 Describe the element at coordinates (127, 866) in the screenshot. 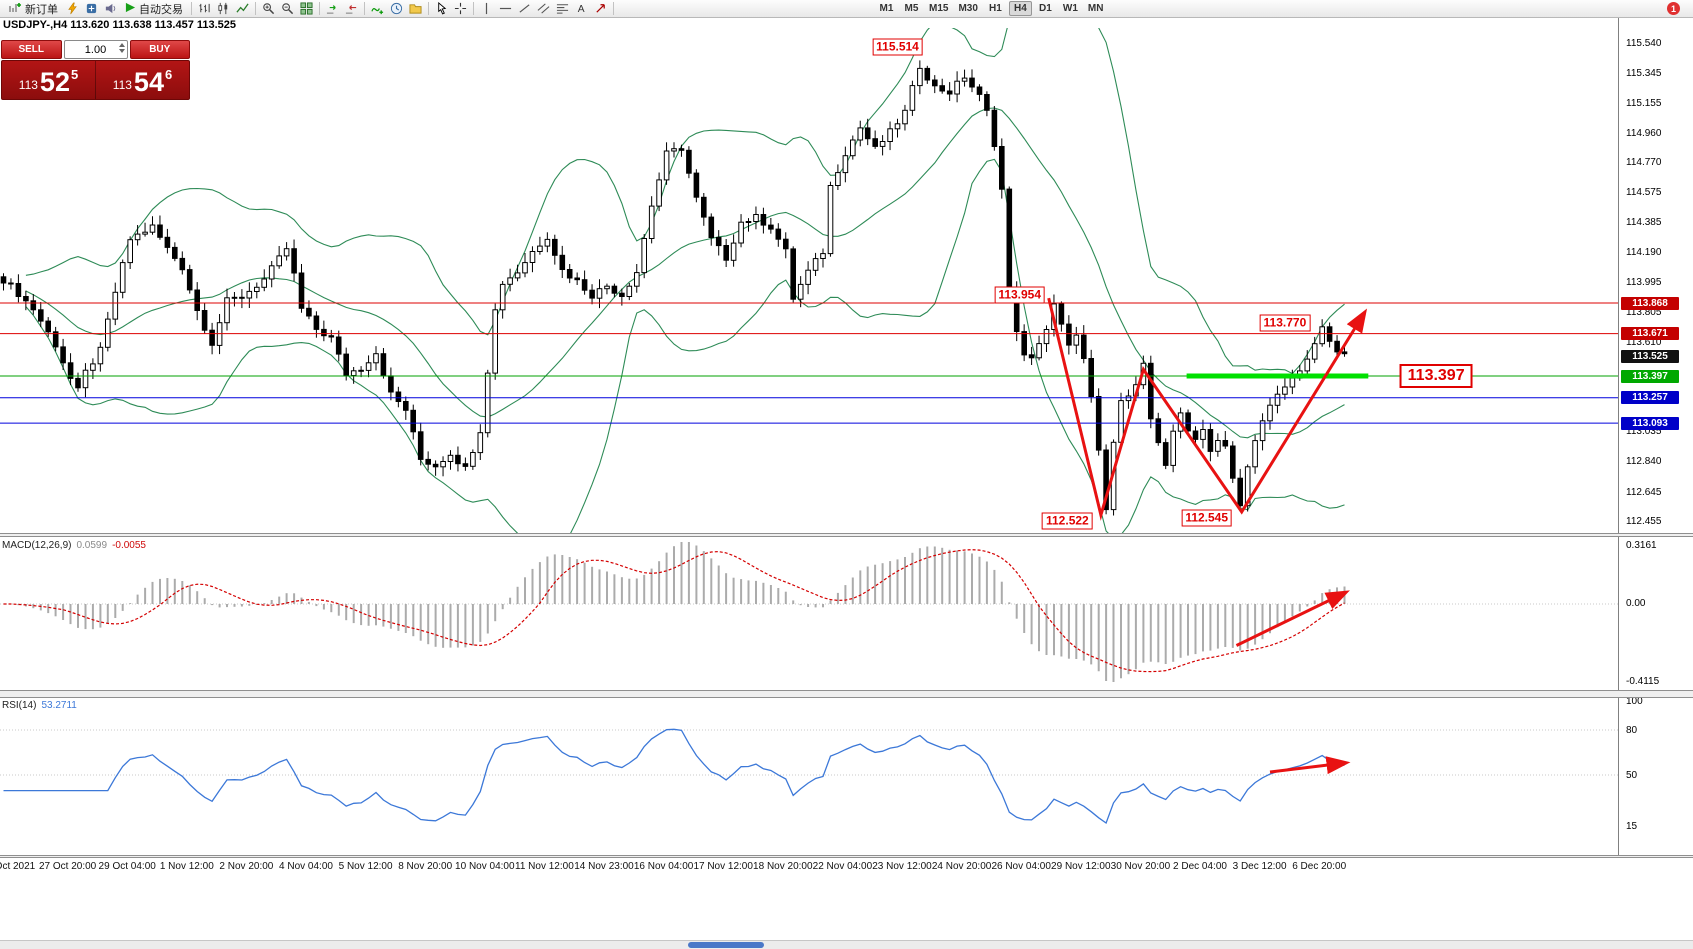

I see `time-label: 29 Oct 04:00` at that location.